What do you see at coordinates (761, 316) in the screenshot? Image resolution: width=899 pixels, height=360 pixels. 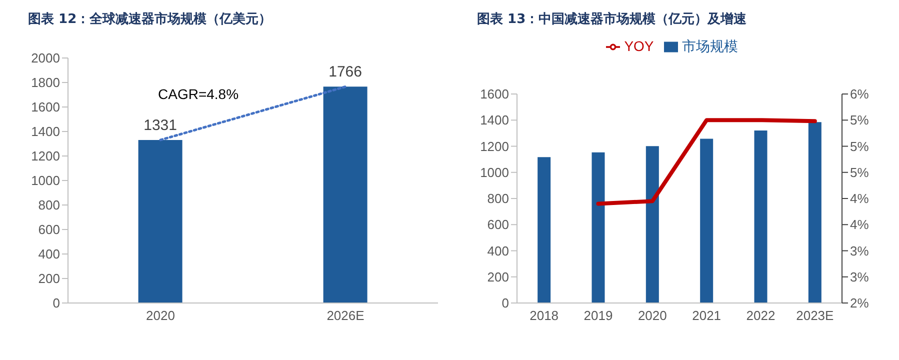 I see `x-tick-label: 2022` at bounding box center [761, 316].